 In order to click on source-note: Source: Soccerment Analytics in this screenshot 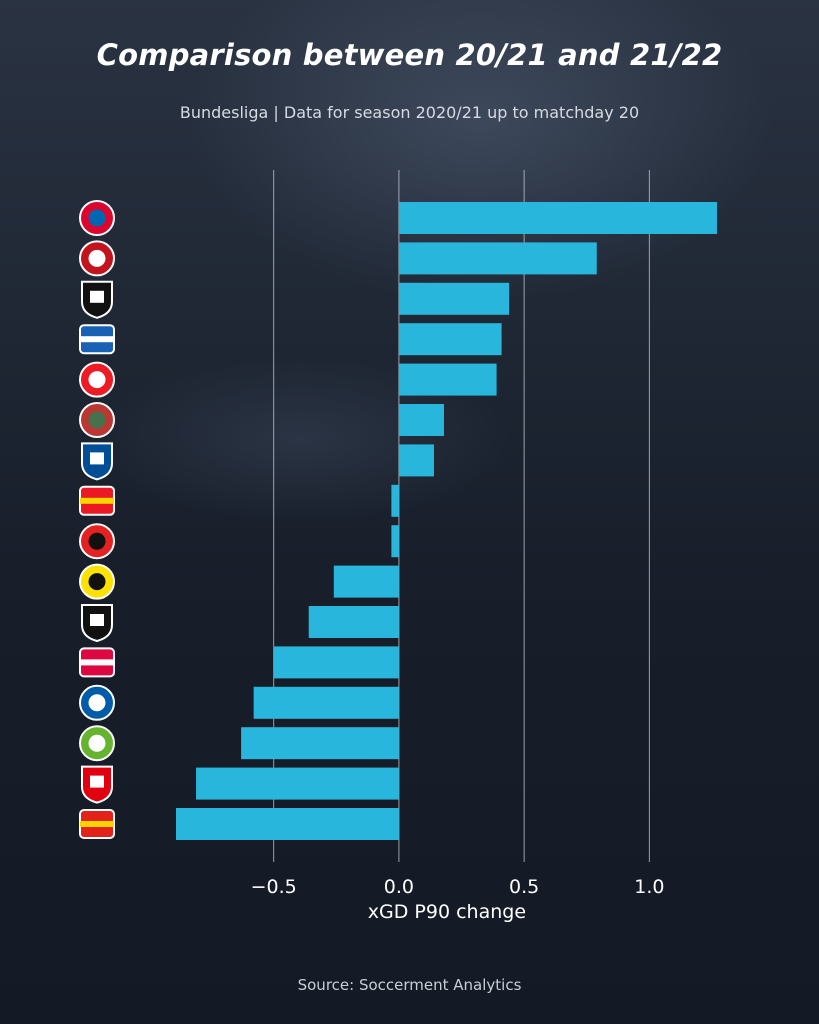, I will do `click(409, 985)`.